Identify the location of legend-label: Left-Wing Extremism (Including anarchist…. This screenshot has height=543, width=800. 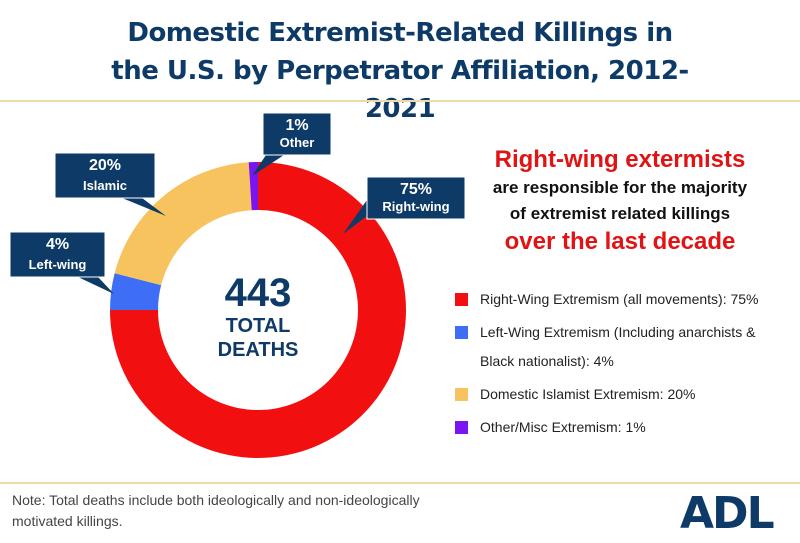
(618, 346).